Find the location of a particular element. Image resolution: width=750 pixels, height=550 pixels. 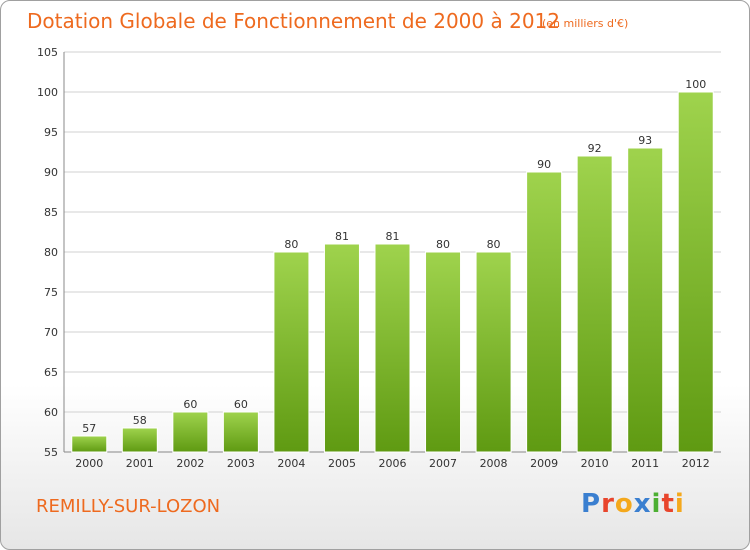

x-tick-label: 2002 is located at coordinates (190, 463).